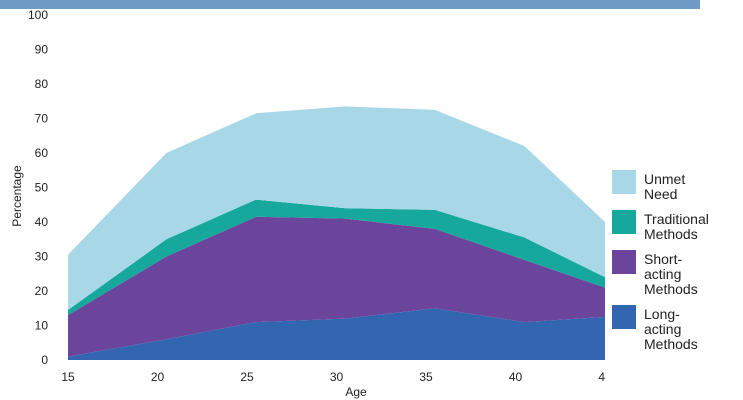 The width and height of the screenshot is (743, 400). What do you see at coordinates (42, 326) in the screenshot?
I see `y-tick-label: 10` at bounding box center [42, 326].